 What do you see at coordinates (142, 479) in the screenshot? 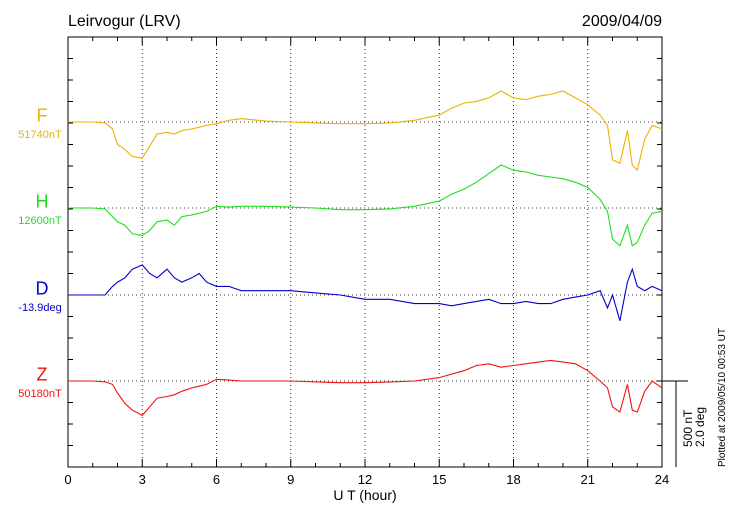
I see `x-tick-label: 3` at bounding box center [142, 479].